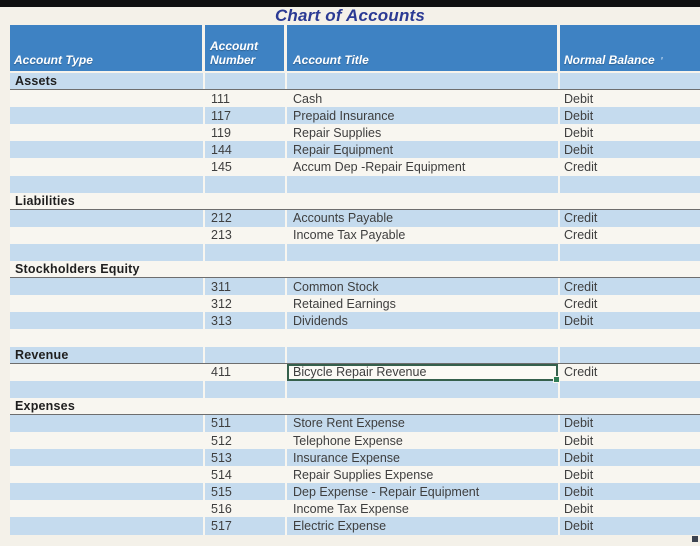 This screenshot has height=546, width=700. What do you see at coordinates (246, 287) in the screenshot?
I see `account-number-cell: 311` at bounding box center [246, 287].